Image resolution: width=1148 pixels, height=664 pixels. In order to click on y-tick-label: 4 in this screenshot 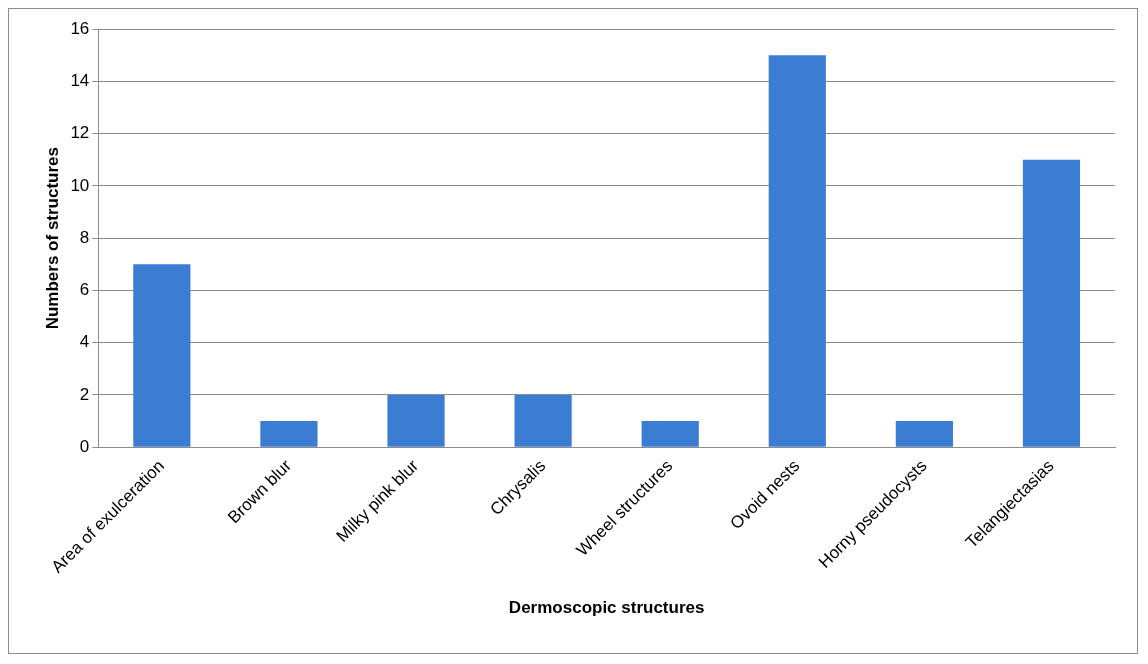, I will do `click(84, 342)`.